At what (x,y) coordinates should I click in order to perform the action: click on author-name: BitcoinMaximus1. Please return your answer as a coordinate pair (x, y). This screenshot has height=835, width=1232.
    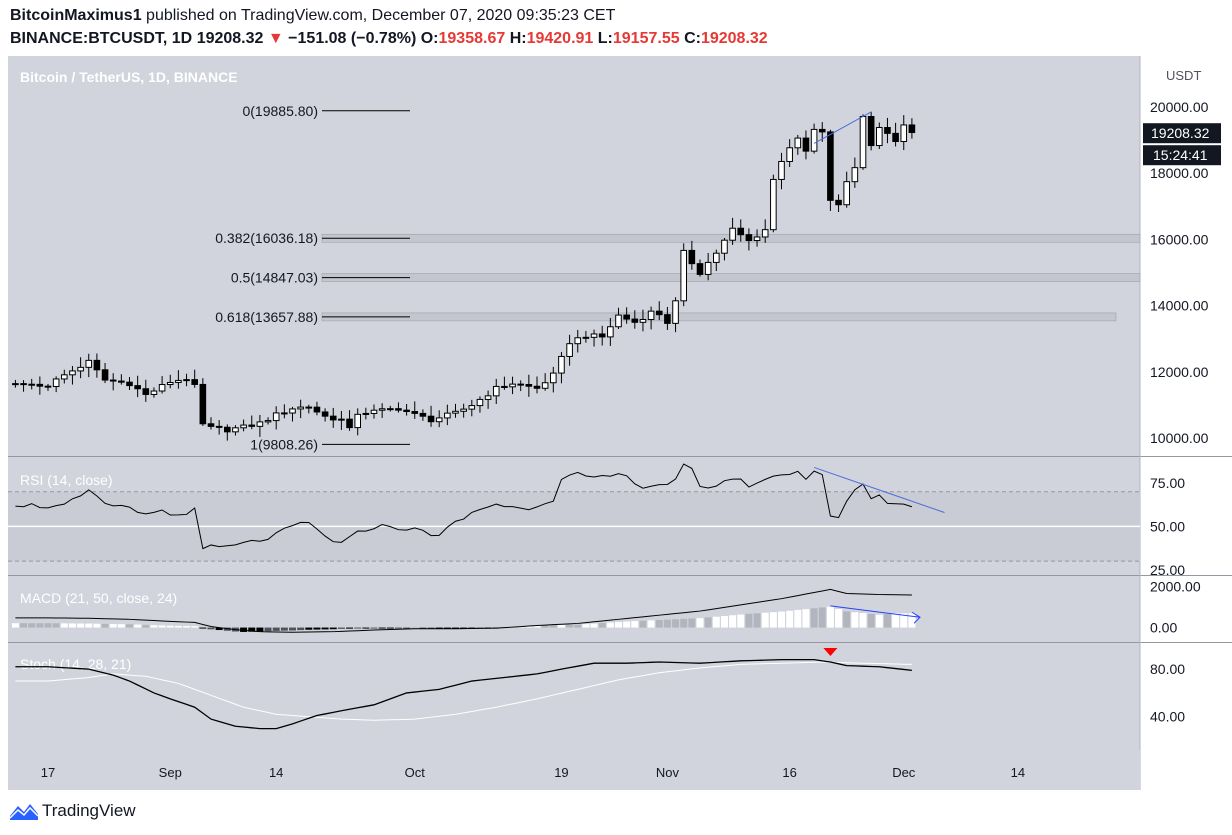
    Looking at the image, I should click on (76, 15).